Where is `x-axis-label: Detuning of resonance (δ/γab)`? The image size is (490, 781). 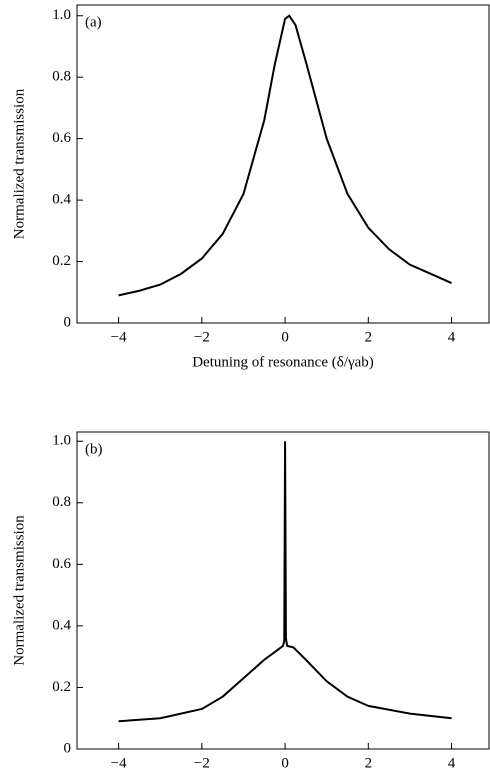
x-axis-label: Detuning of resonance (δ/γab) is located at coordinates (283, 362).